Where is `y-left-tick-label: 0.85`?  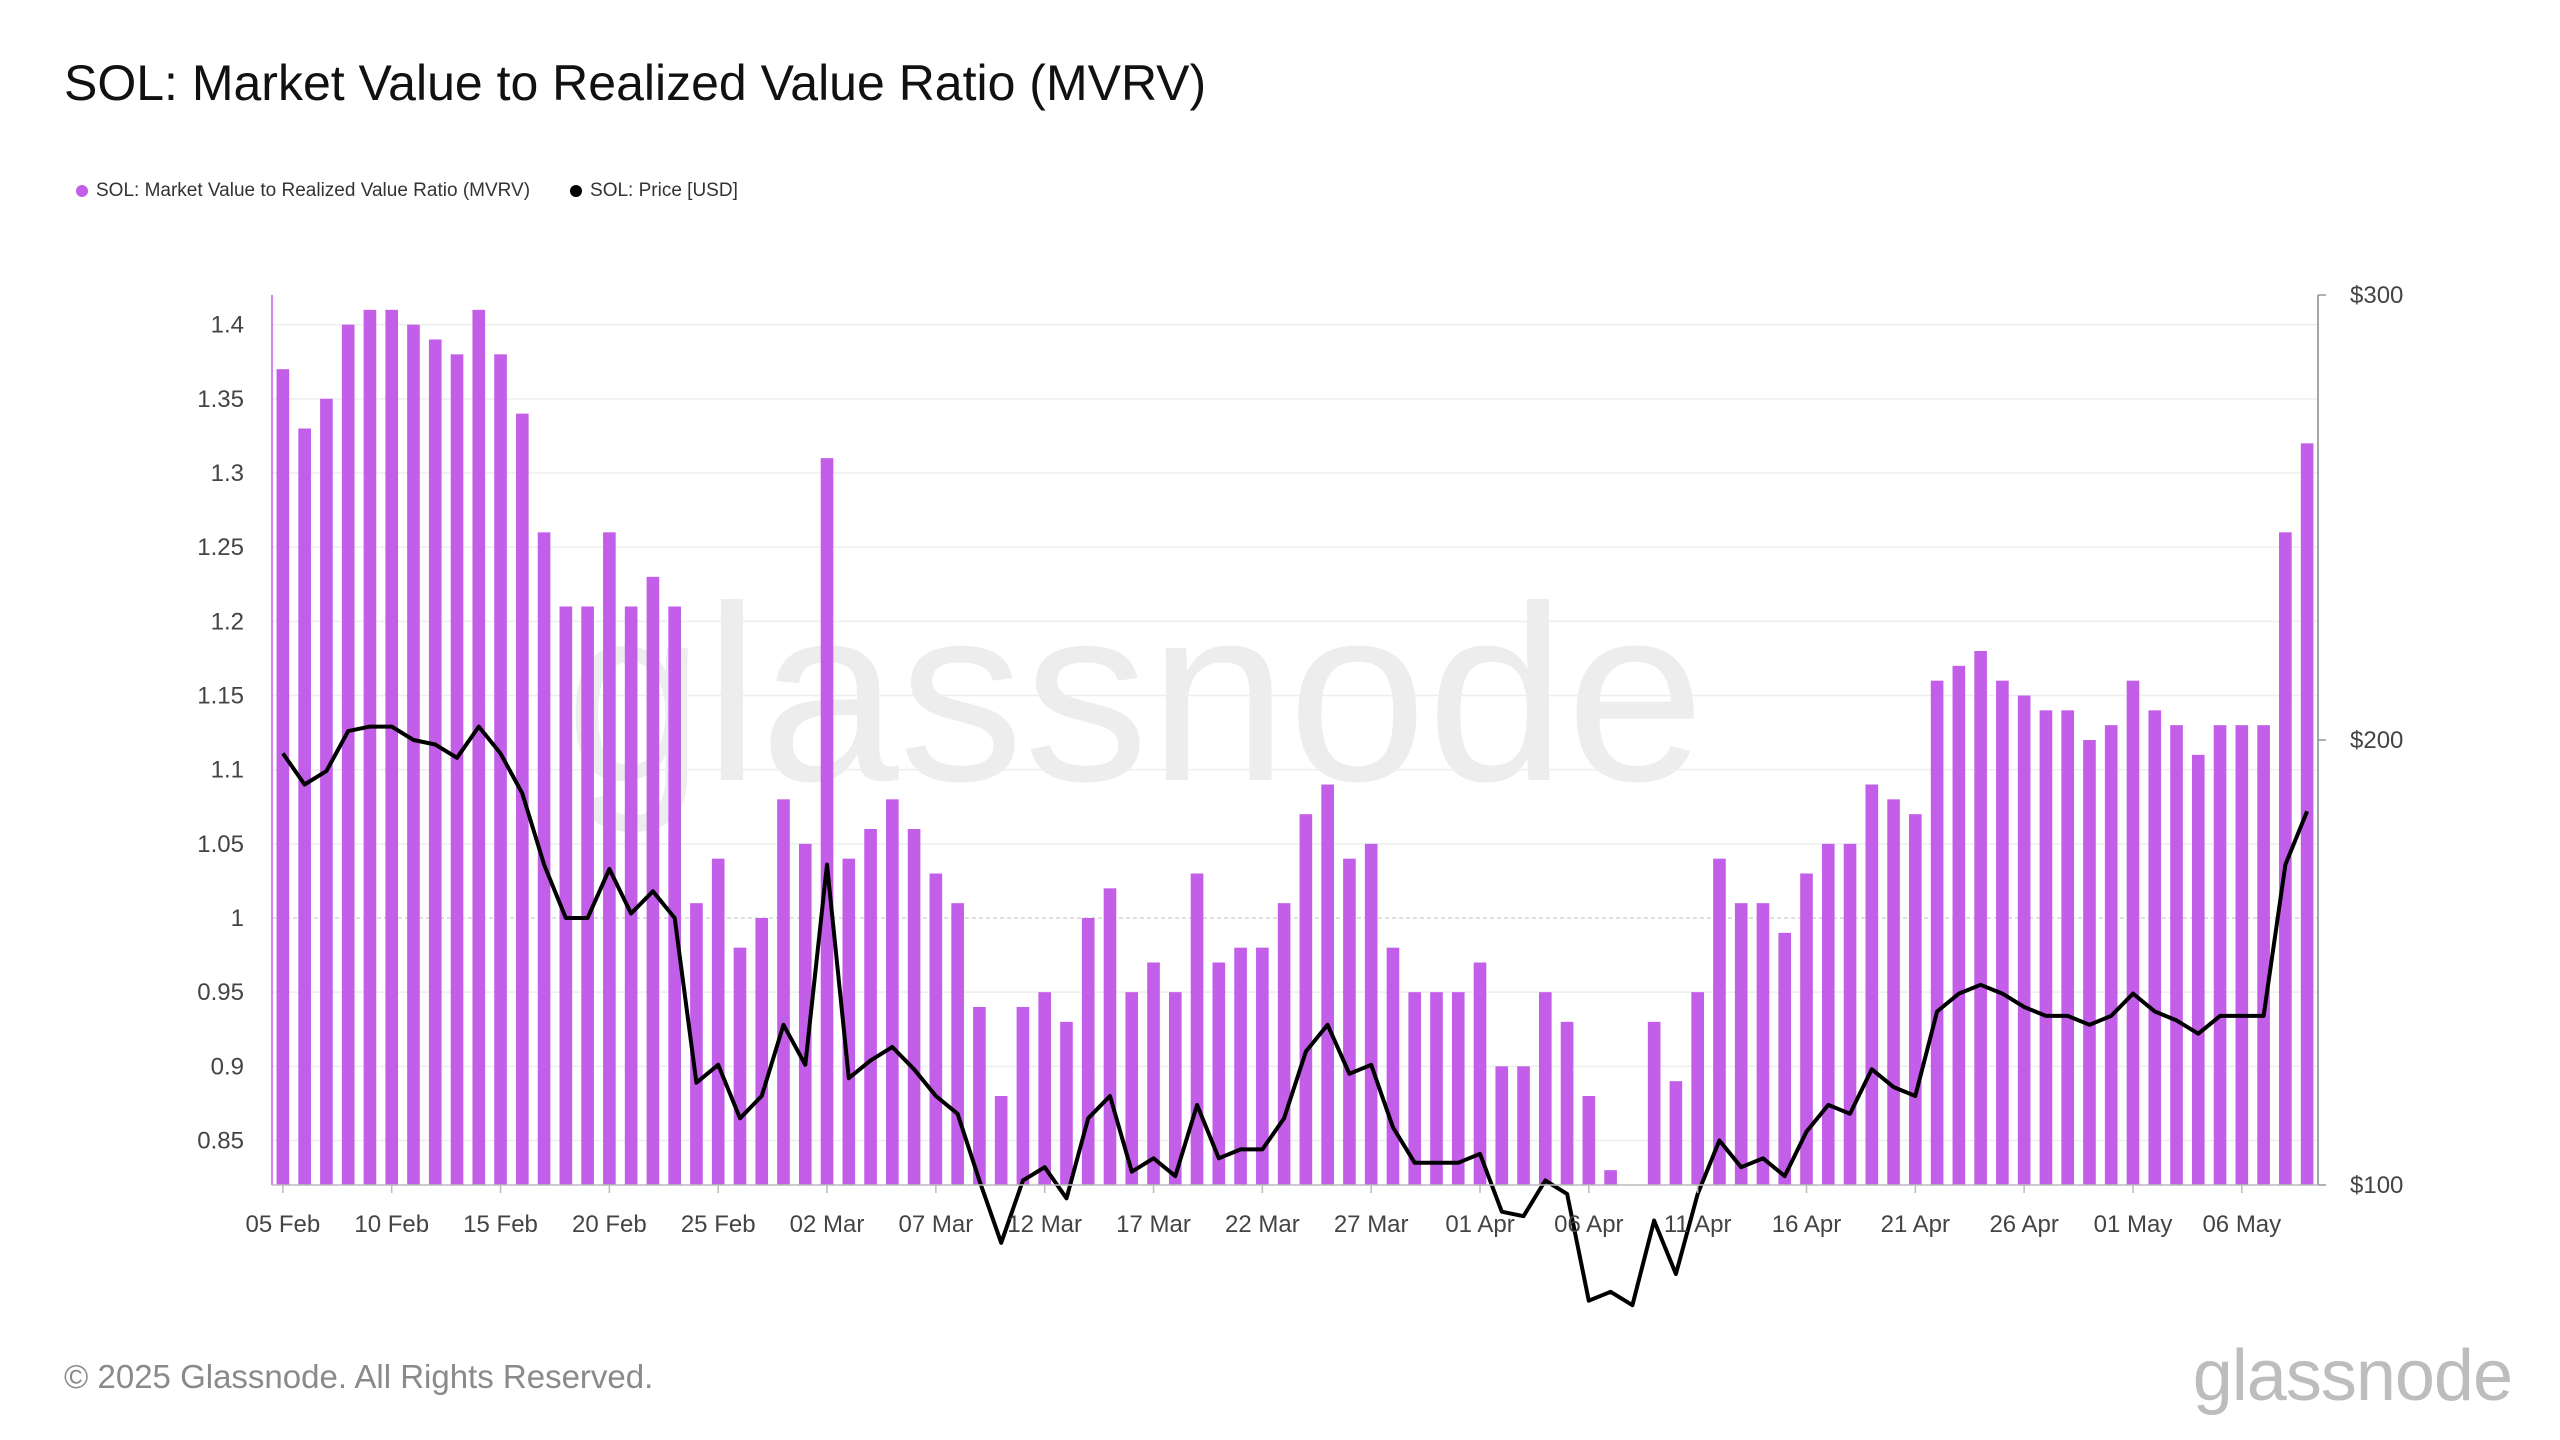
y-left-tick-label: 0.85 is located at coordinates (220, 1141).